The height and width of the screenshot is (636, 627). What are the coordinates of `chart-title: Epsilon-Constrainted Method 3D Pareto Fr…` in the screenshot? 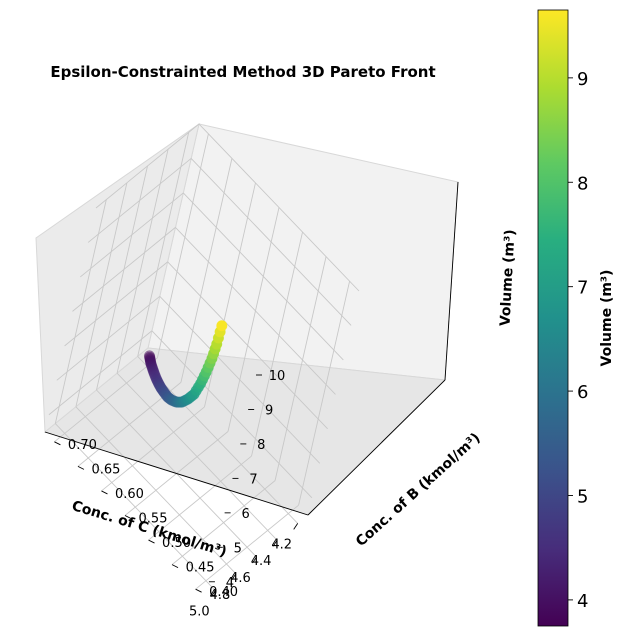 It's located at (242, 72).